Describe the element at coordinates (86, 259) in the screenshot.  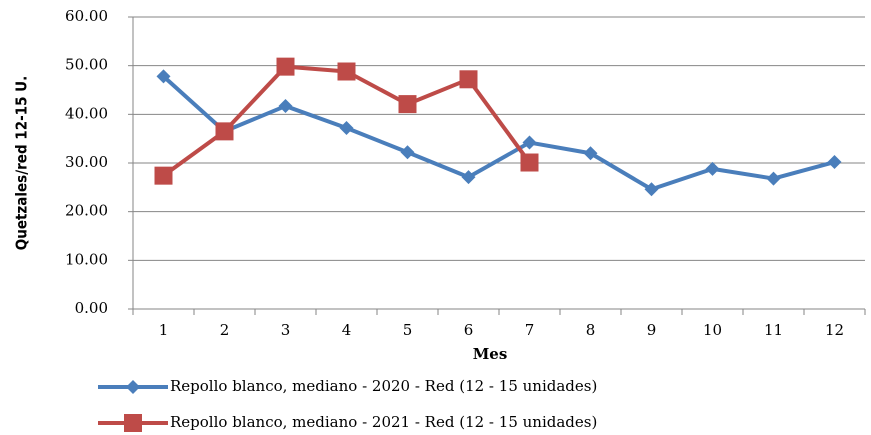
I see `y-tick-label: 10.00` at that location.